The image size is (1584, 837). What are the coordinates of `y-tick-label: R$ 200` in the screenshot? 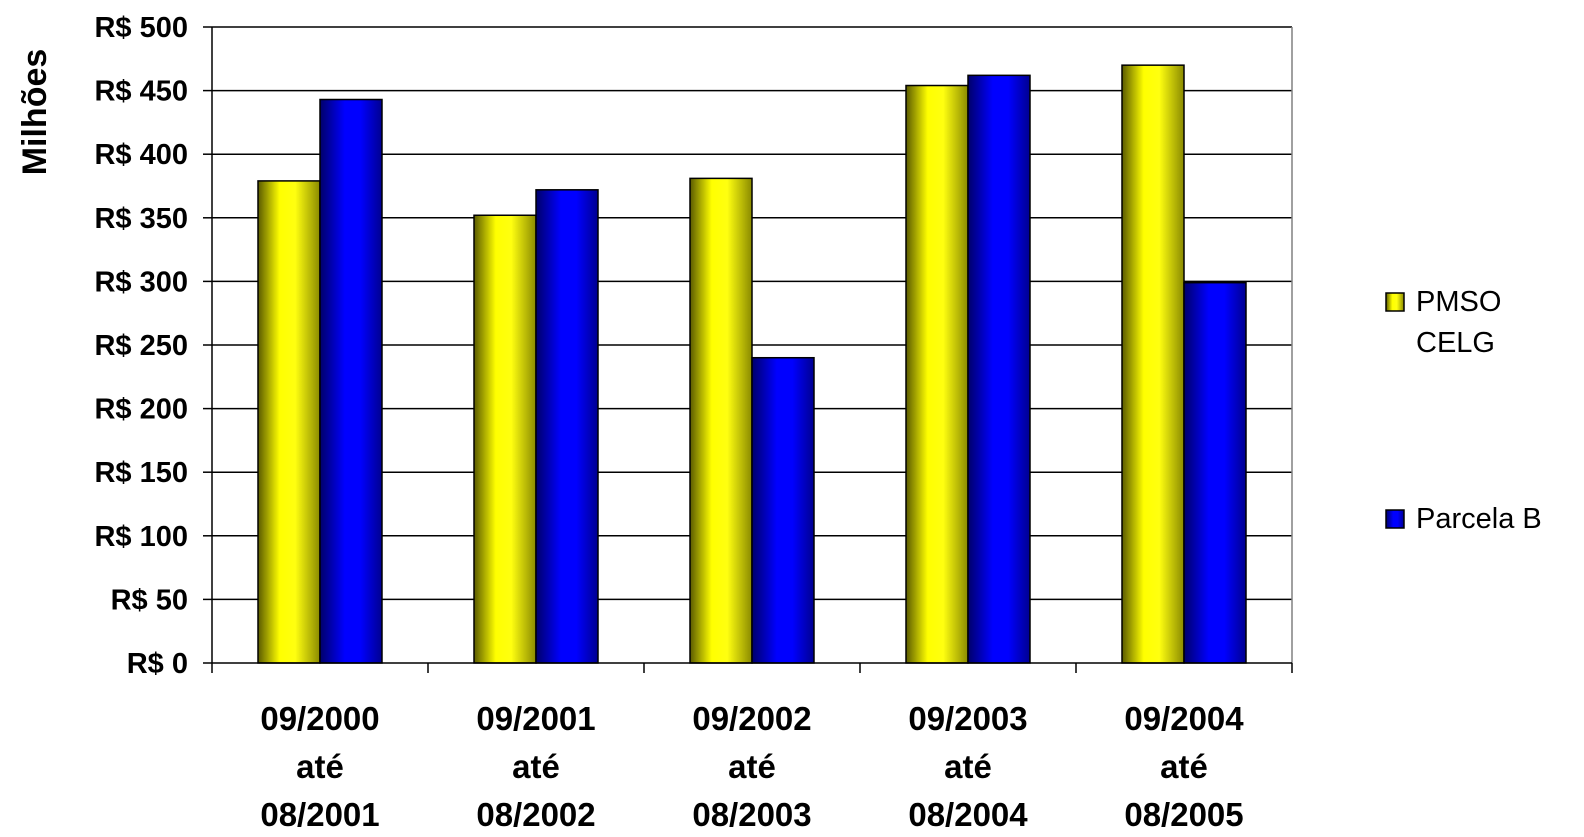 It's located at (141, 410).